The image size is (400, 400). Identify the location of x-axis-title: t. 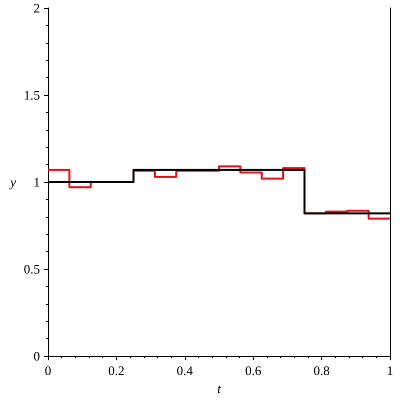
(219, 388).